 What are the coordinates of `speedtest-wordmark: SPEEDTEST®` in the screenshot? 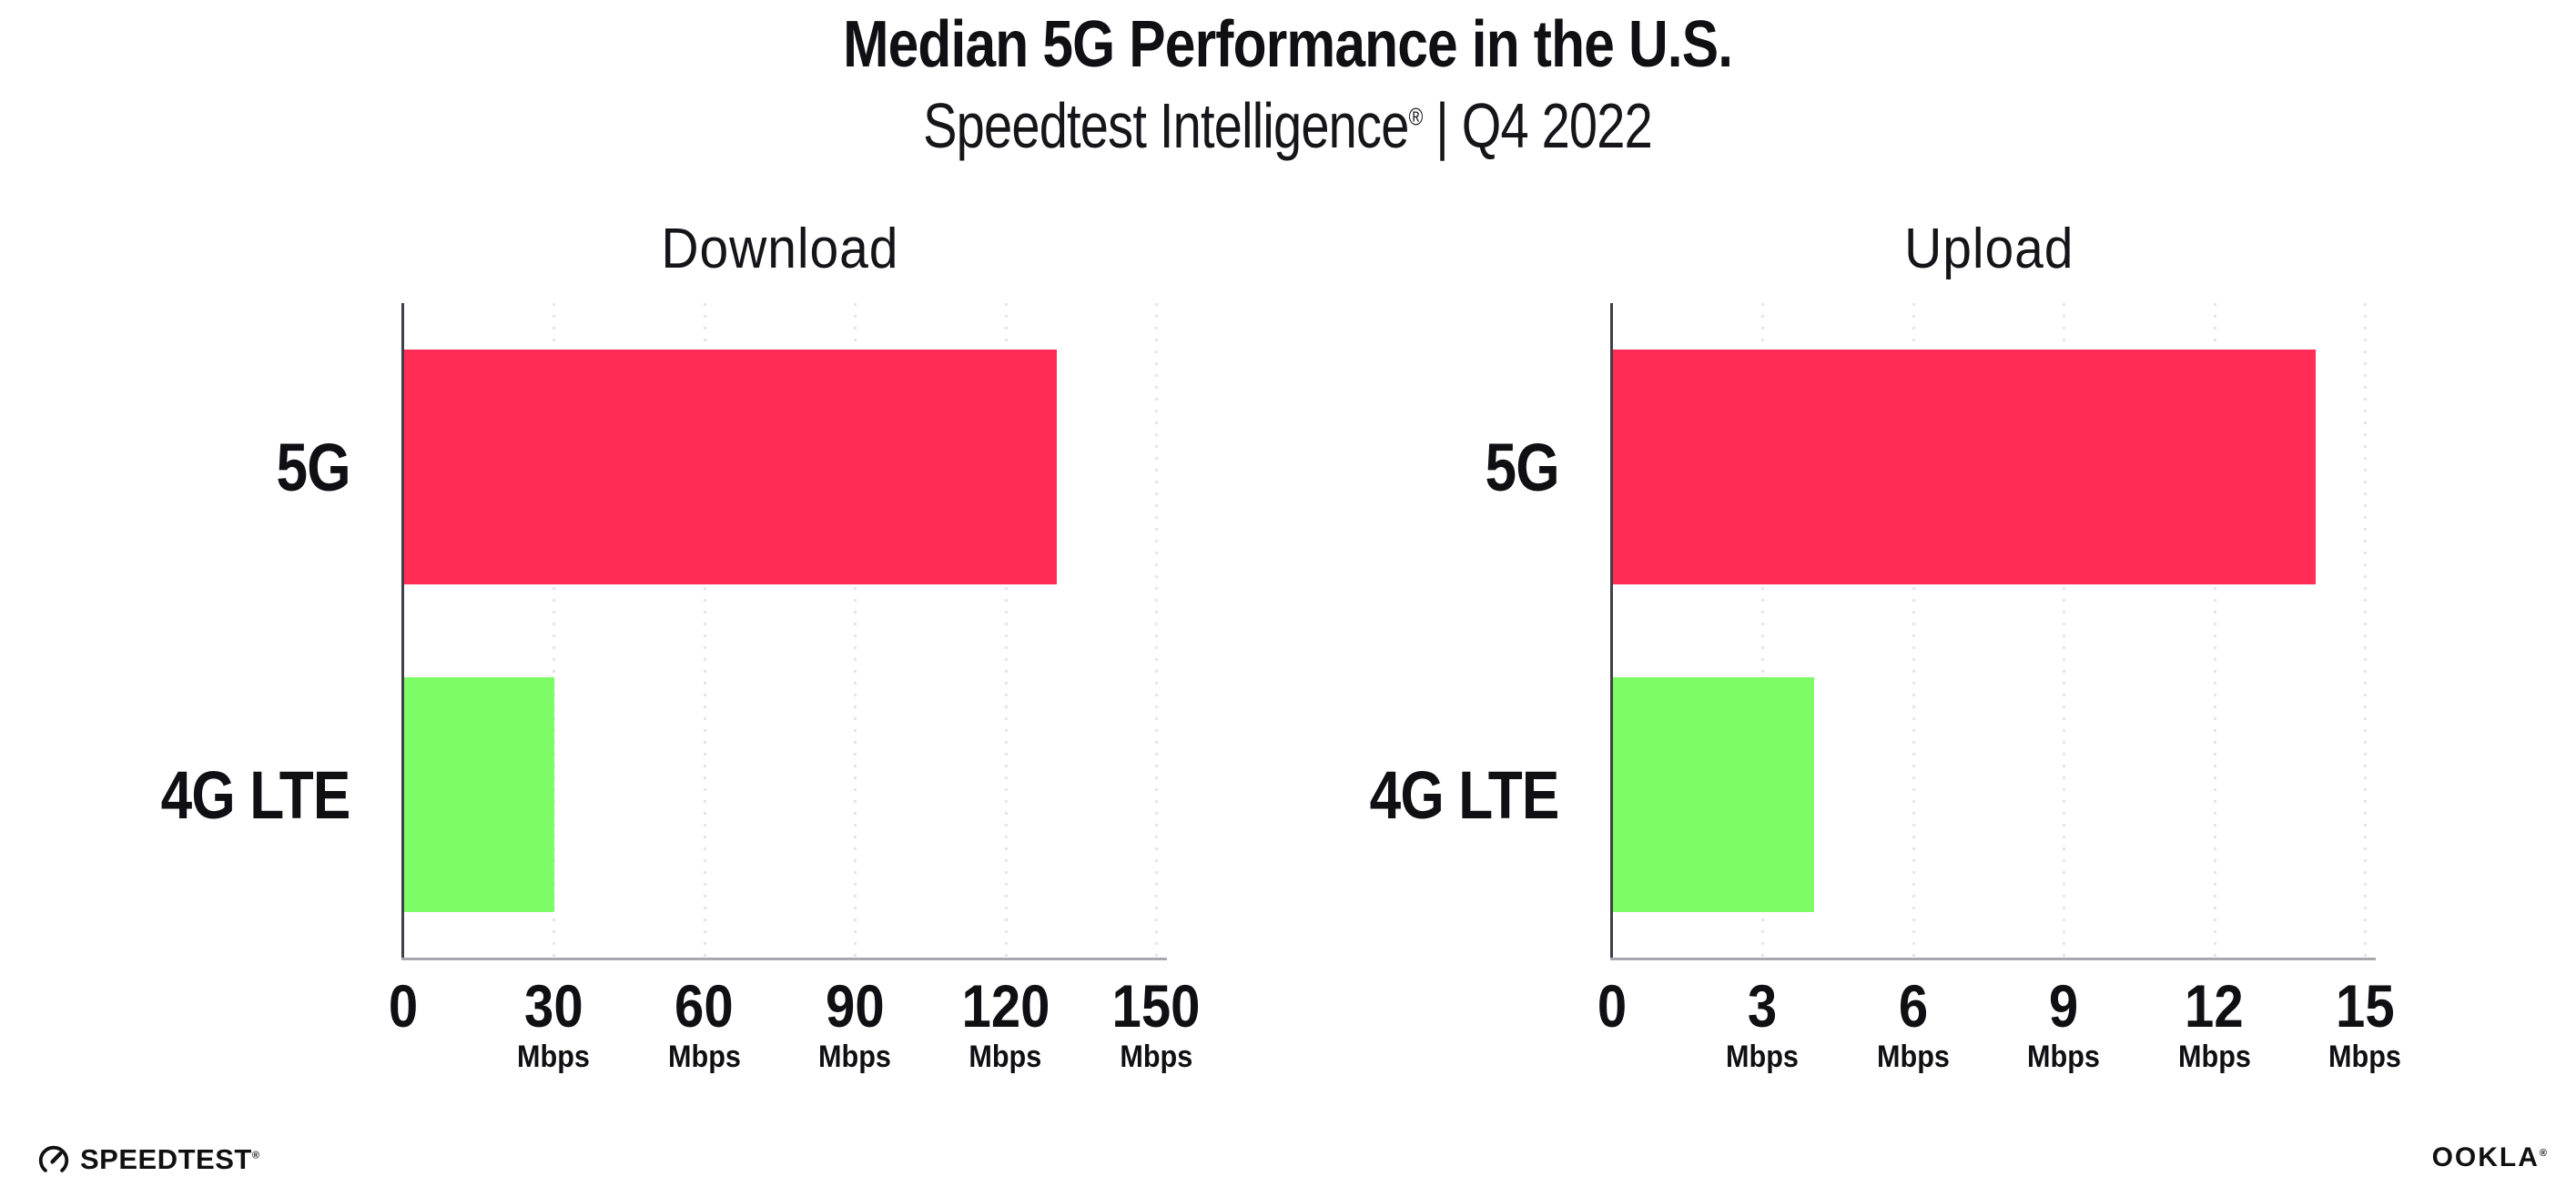 It's located at (170, 1159).